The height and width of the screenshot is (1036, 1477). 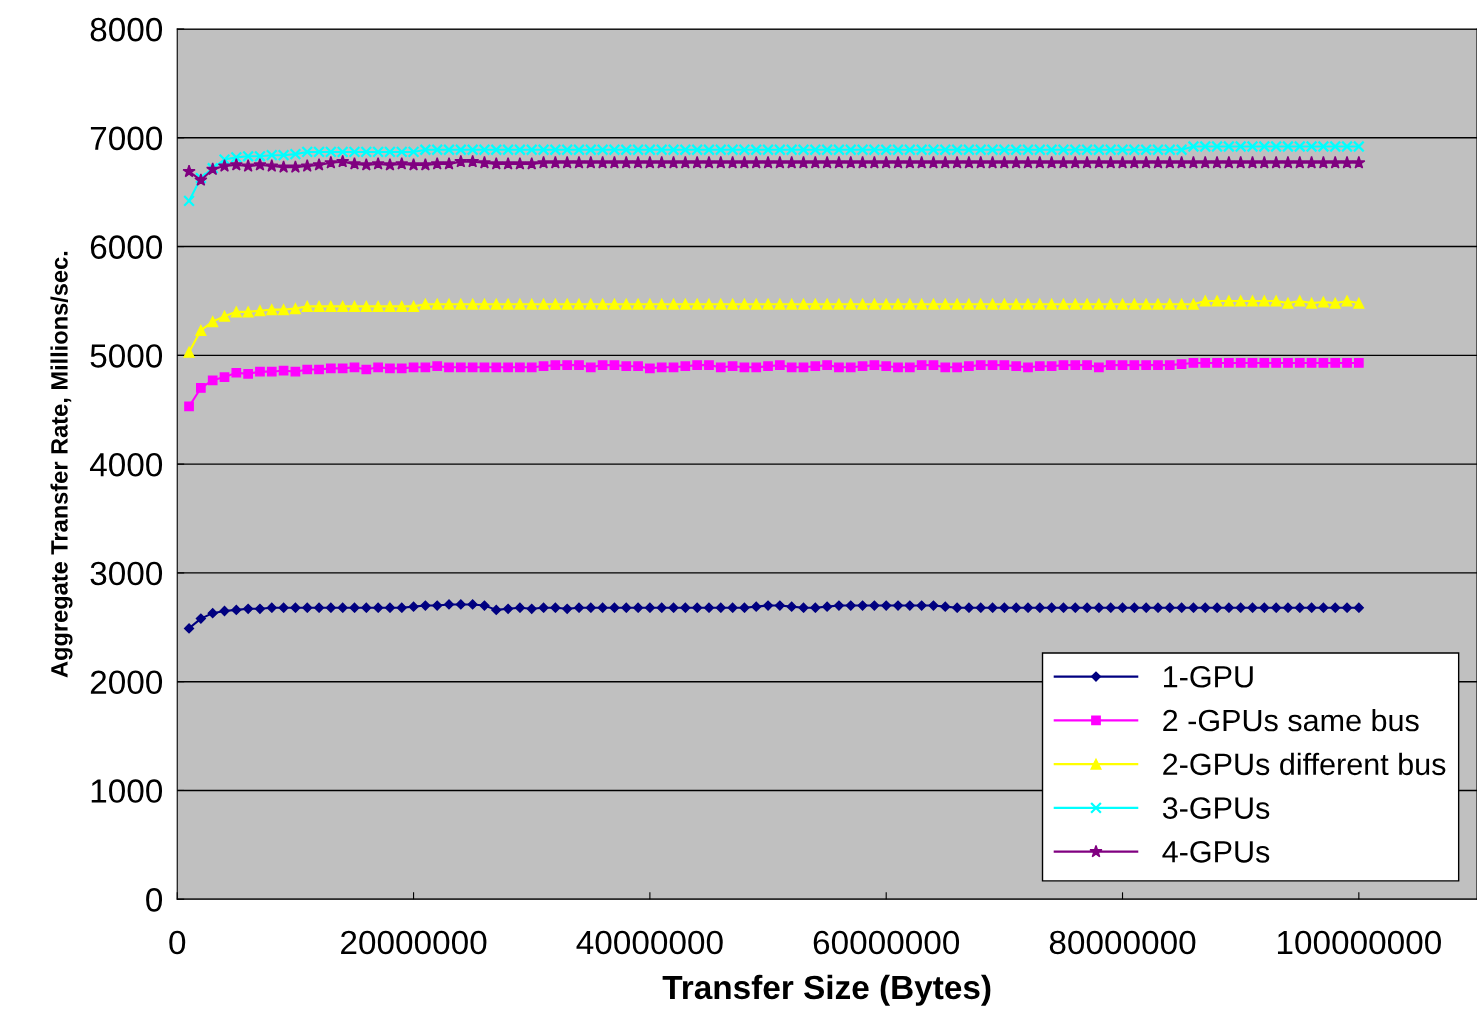 I want to click on legend-label: 1-GPU, so click(x=1208, y=676).